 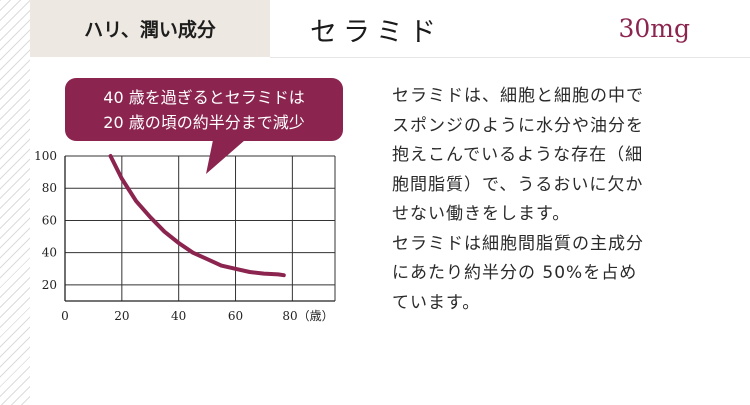 What do you see at coordinates (515, 273) in the screenshot?
I see `description-line: にあたり約半分の 50%を占め` at bounding box center [515, 273].